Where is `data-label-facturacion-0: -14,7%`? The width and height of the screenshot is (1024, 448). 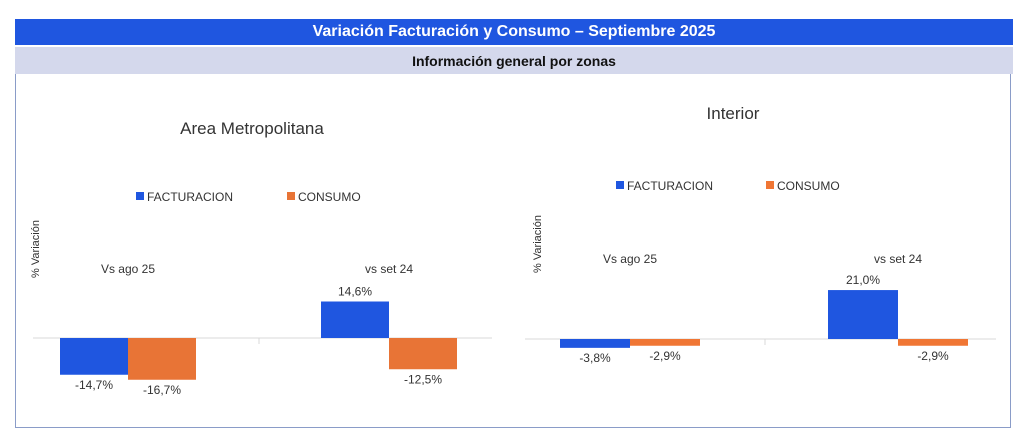 data-label-facturacion-0: -14,7% is located at coordinates (94, 385).